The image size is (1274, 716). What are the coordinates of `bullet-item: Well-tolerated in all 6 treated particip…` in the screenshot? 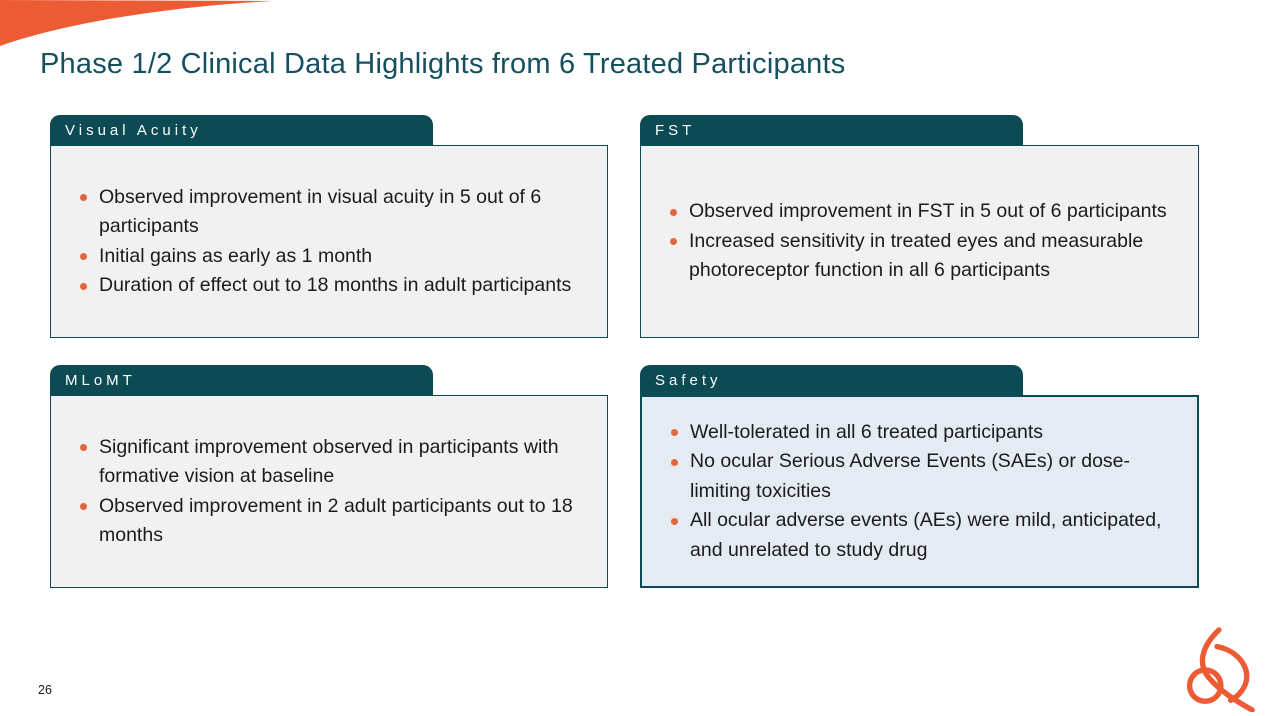 It's located at (924, 433).